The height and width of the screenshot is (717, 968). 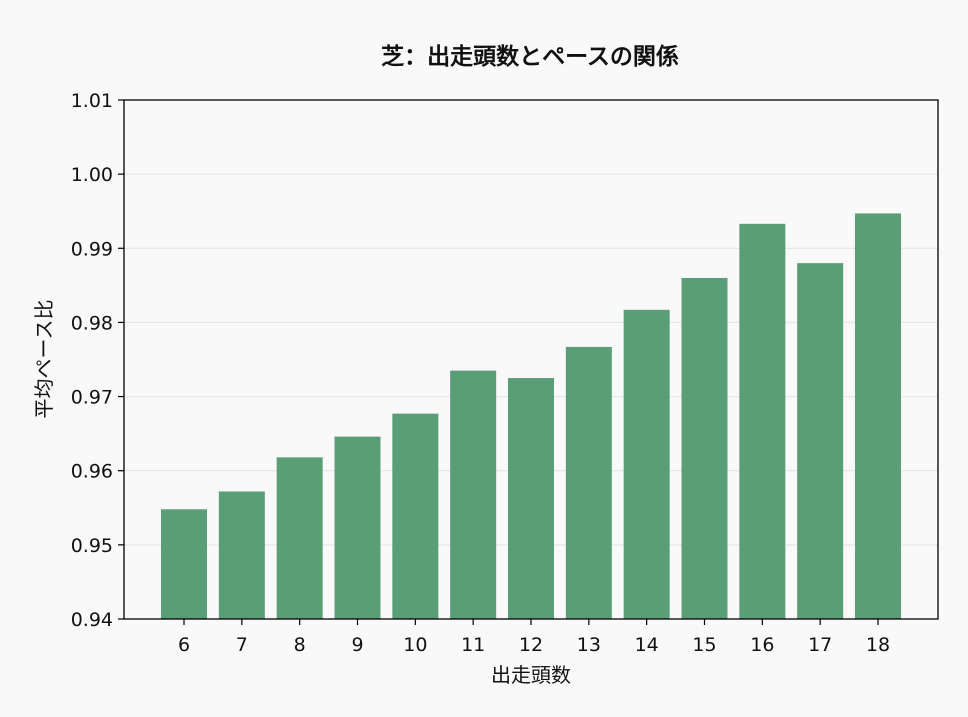 I want to click on y-tick-label: 0.94, so click(x=92, y=620).